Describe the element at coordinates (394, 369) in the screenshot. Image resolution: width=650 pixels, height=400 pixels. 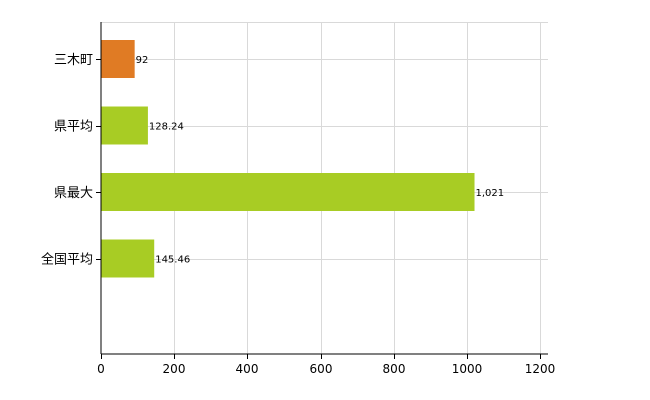
I see `x-tick-label: 800` at that location.